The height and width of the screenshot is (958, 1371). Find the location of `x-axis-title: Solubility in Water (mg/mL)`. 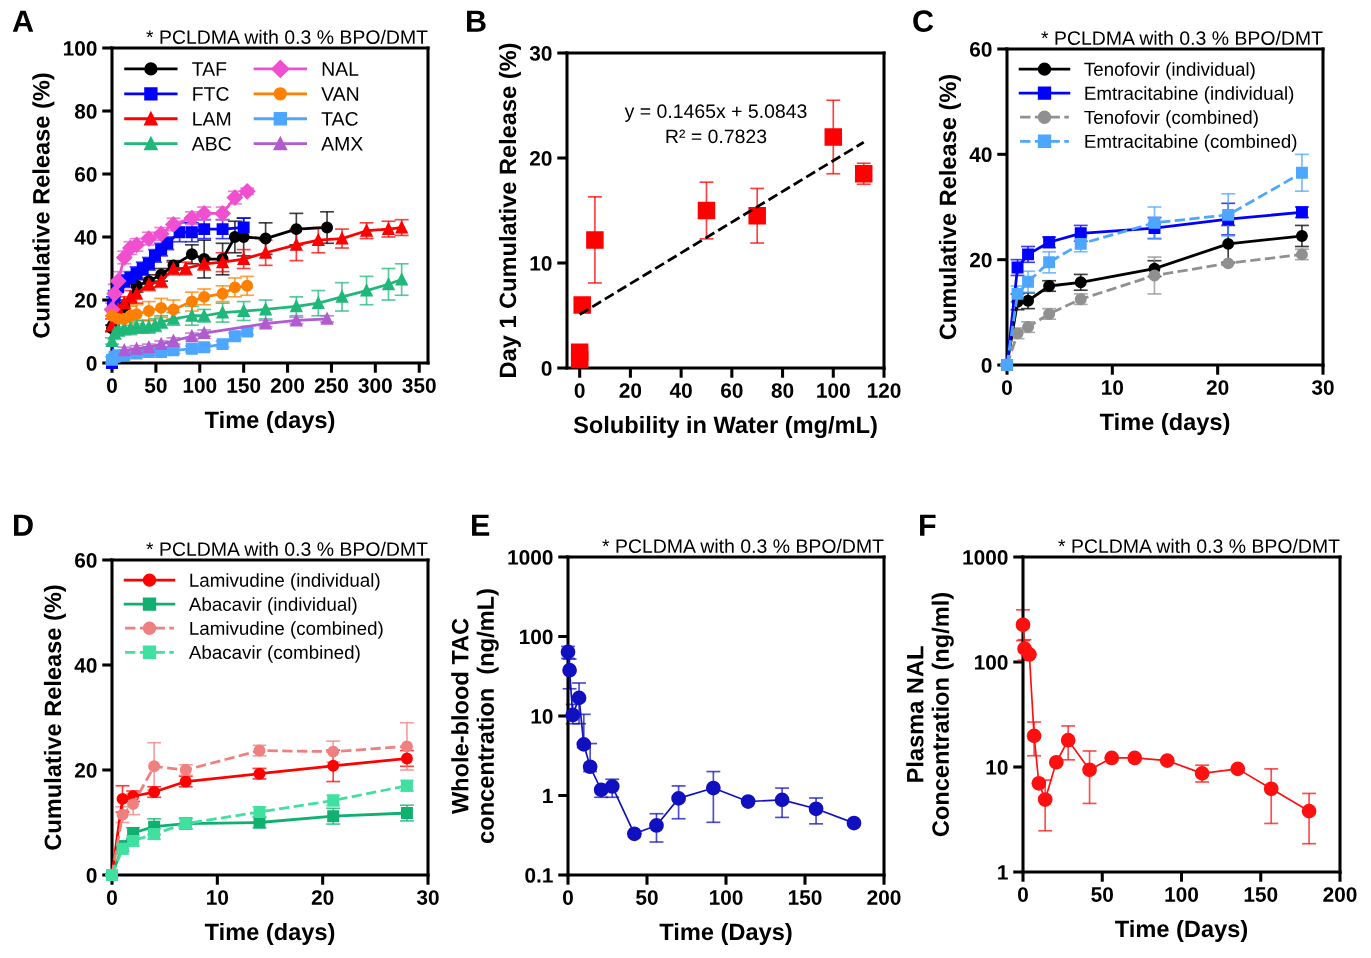

x-axis-title: Solubility in Water (mg/mL) is located at coordinates (725, 427).